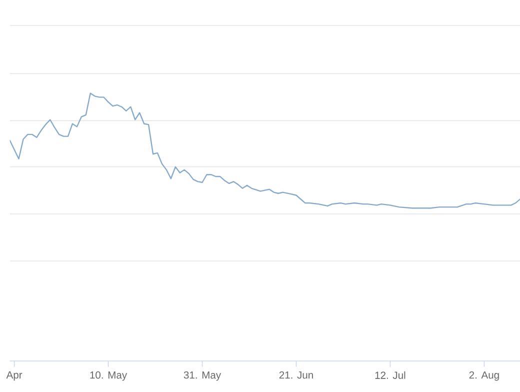 Image resolution: width=520 pixels, height=392 pixels. I want to click on x-tick-label: 2. Aug, so click(484, 375).